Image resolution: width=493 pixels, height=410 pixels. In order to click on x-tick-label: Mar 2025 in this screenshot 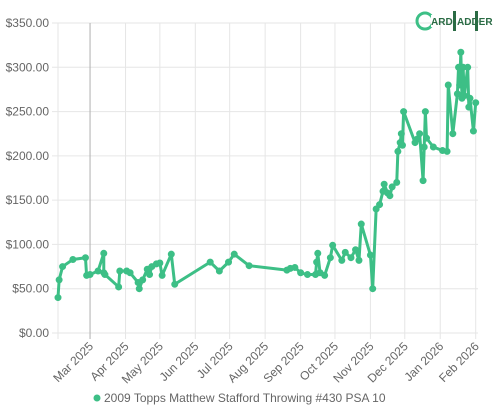, I will do `click(73, 362)`.